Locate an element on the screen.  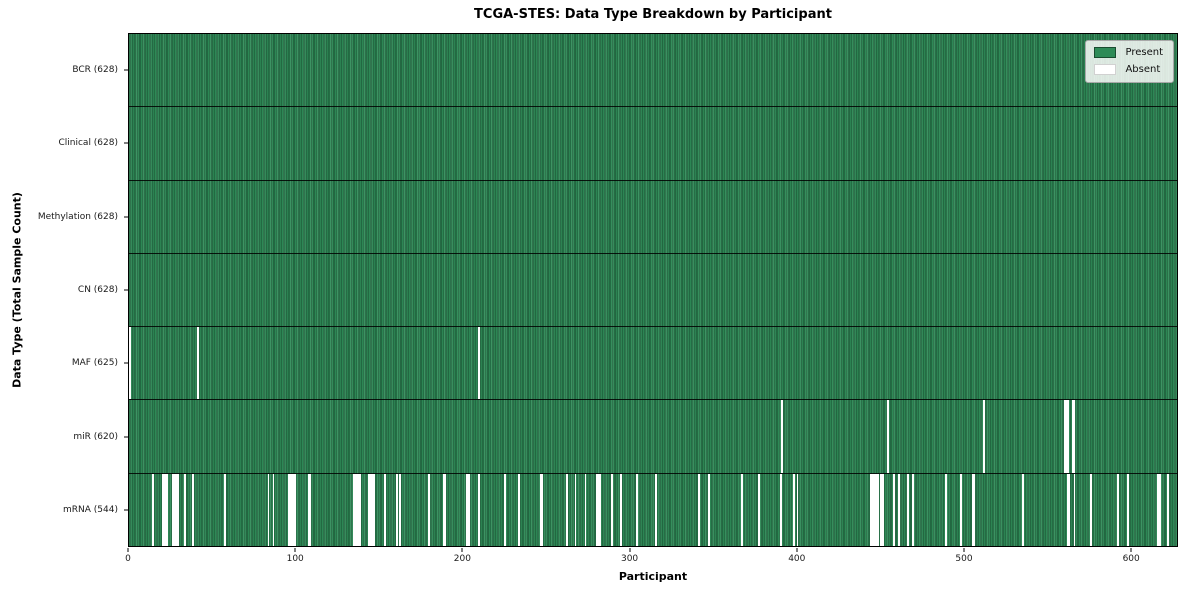
ytick-label-maf: MAF (625) is located at coordinates (94, 363).